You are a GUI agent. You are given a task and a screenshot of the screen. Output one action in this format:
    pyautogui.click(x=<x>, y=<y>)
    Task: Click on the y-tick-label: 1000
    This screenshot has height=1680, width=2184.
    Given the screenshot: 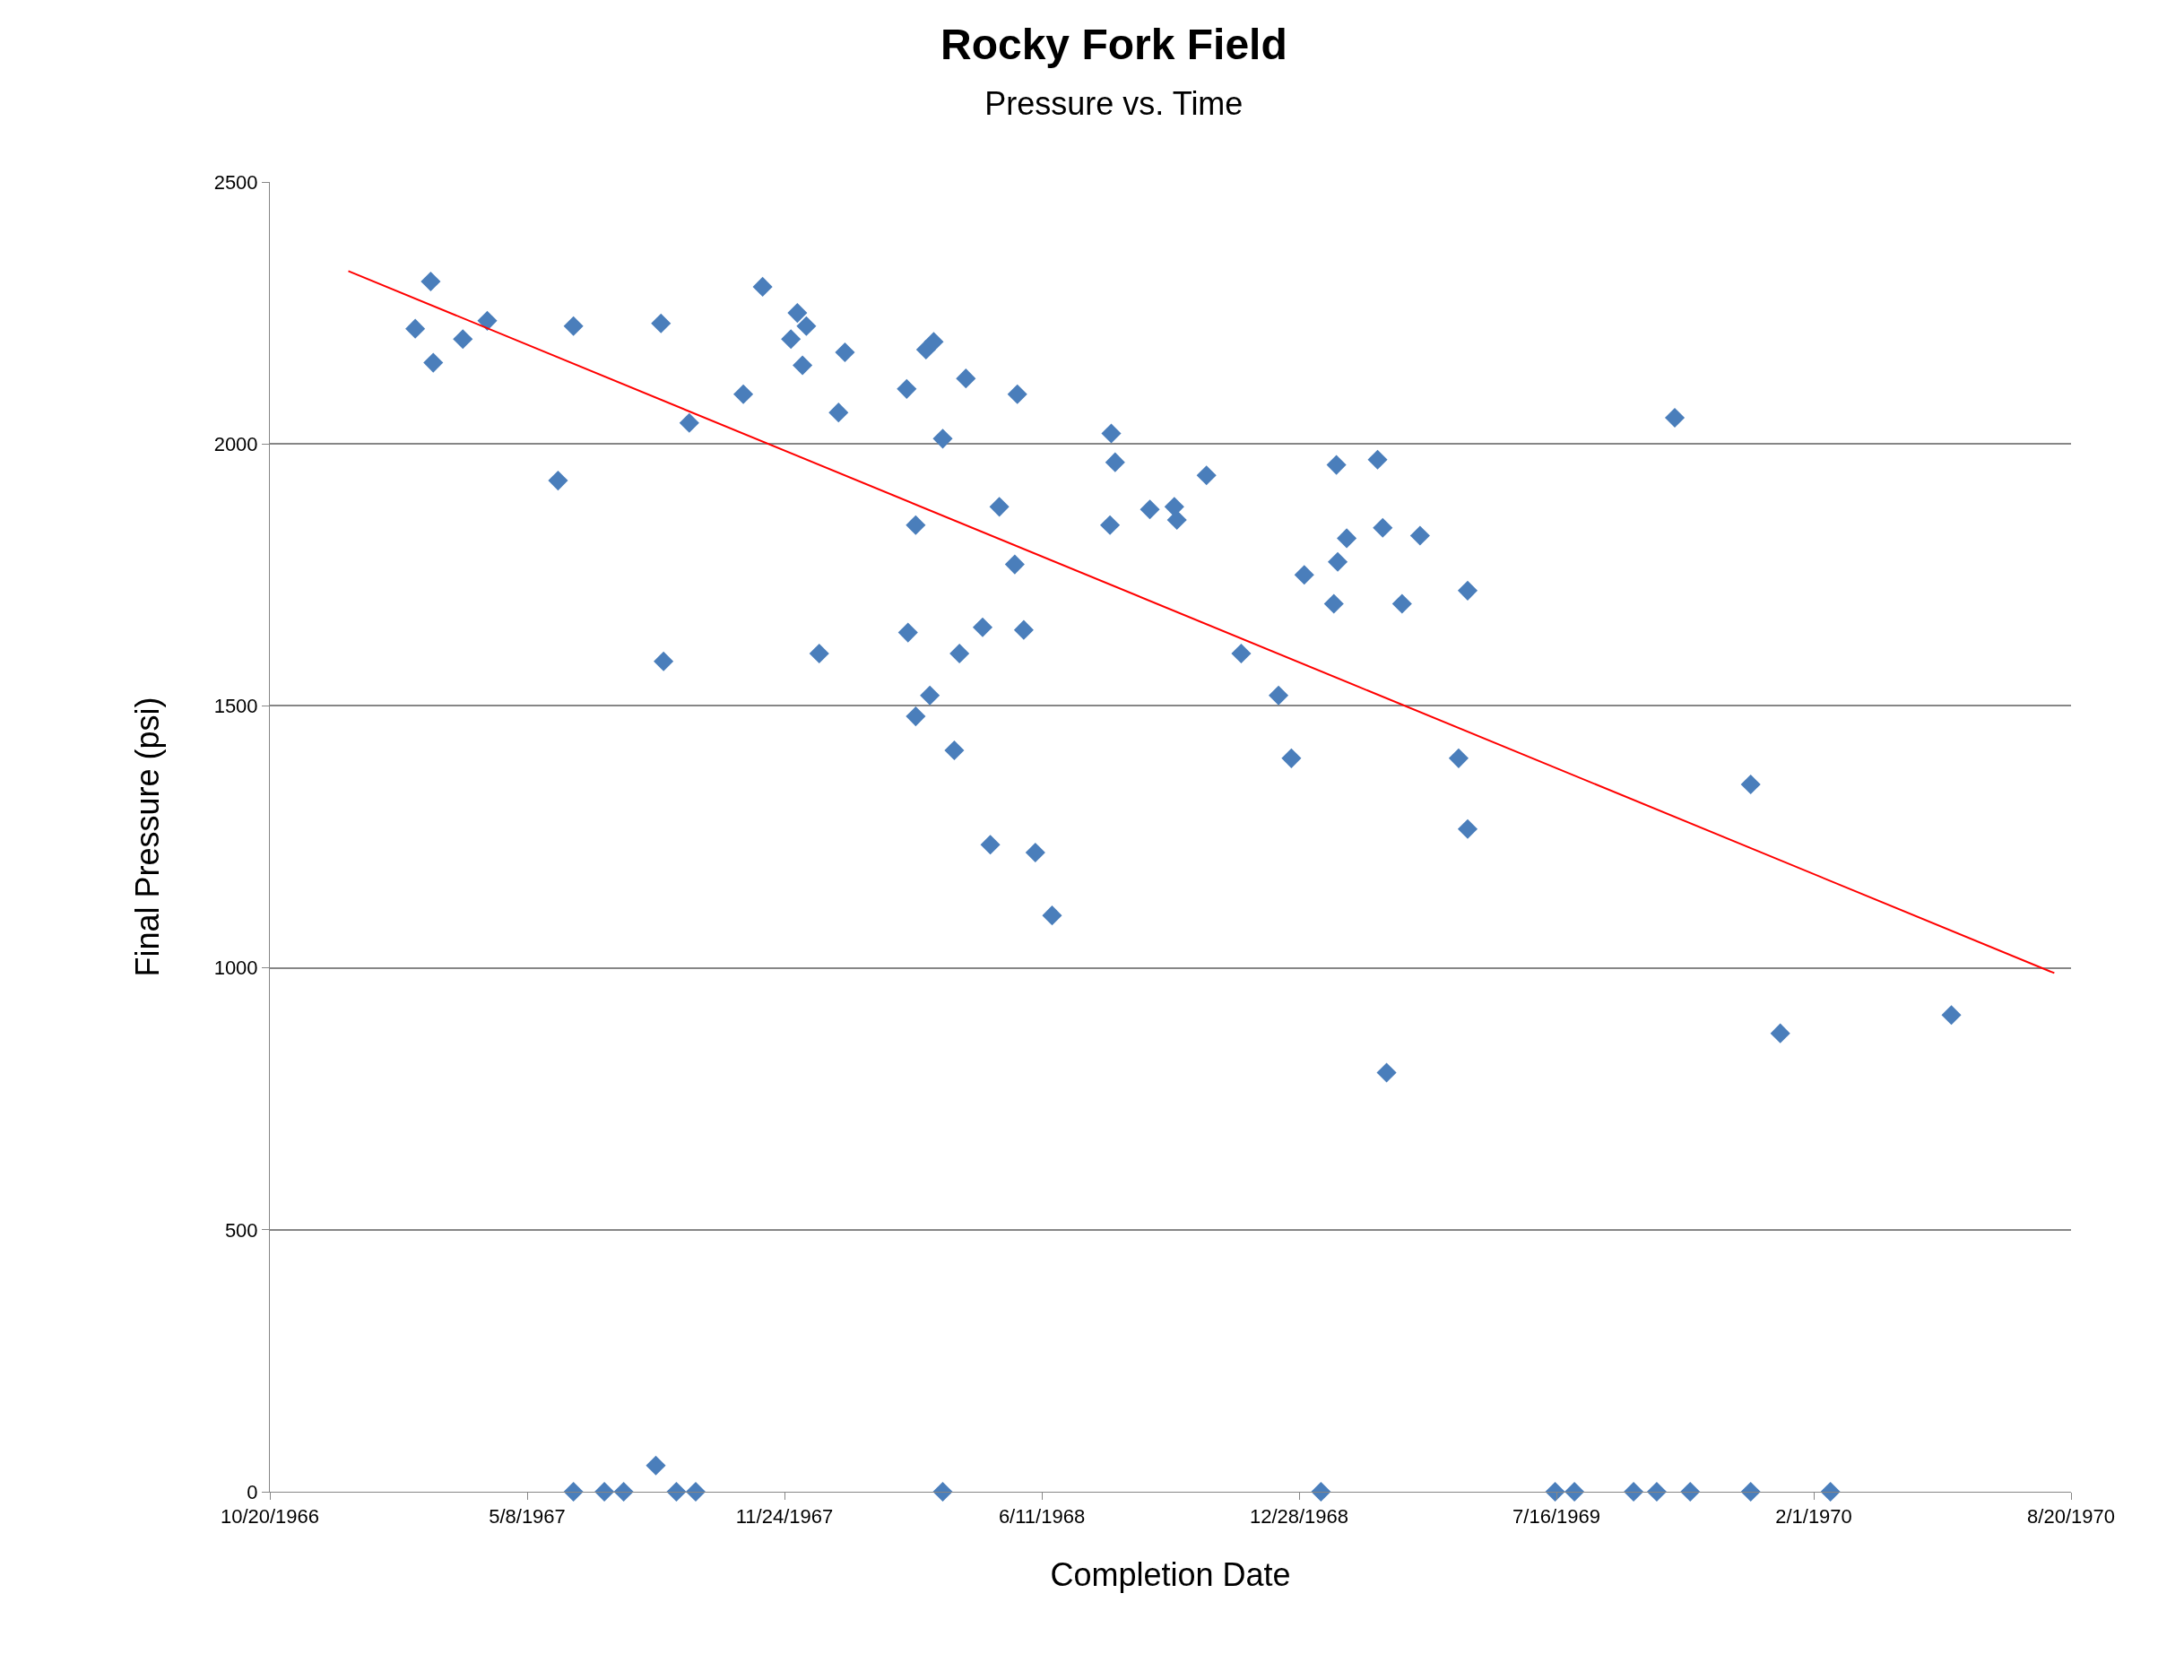 What is the action you would take?
    pyautogui.click(x=235, y=969)
    